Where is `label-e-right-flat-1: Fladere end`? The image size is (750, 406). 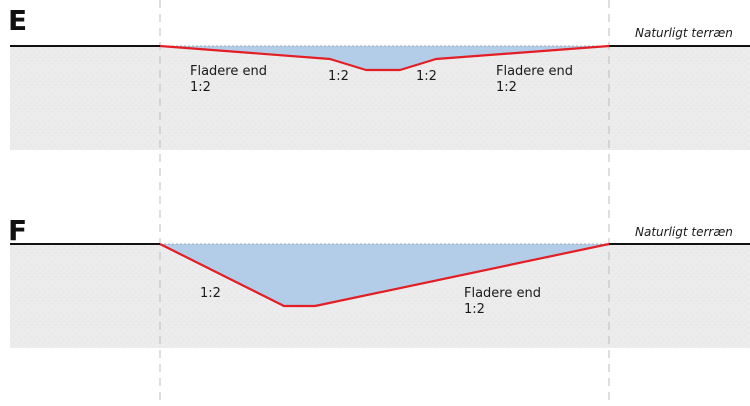
label-e-right-flat-1: Fladere end is located at coordinates (534, 71).